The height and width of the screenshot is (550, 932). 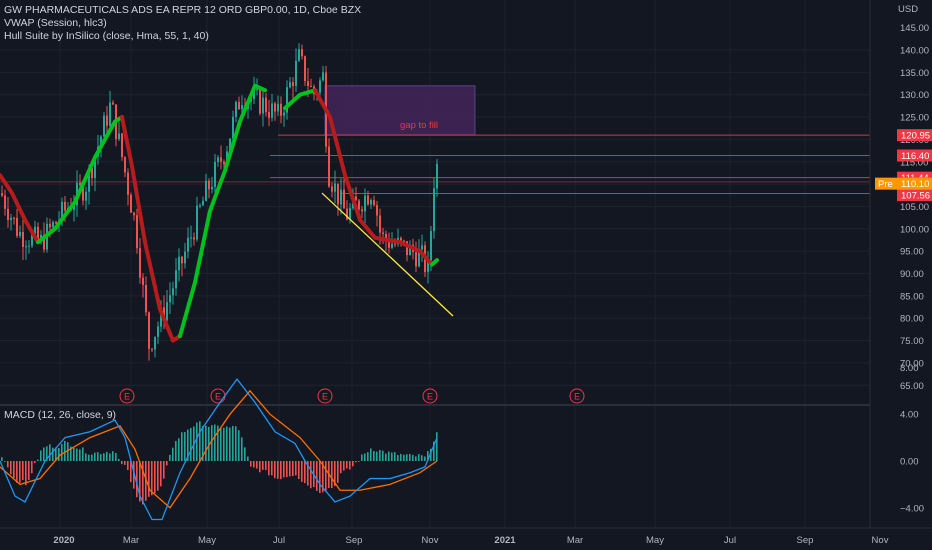 I want to click on earnings-marker: E, so click(x=325, y=396).